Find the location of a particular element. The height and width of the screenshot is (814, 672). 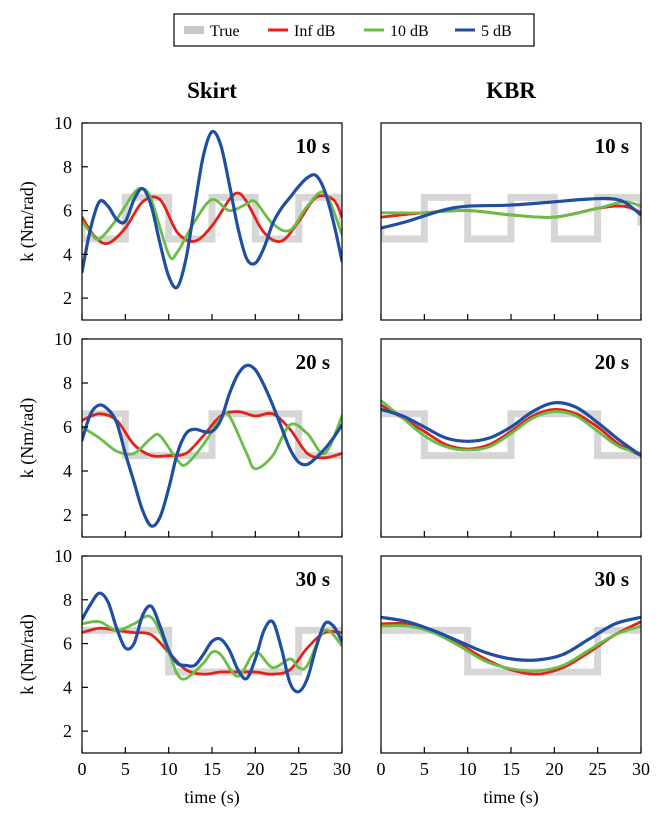

column-title-kbr: KBR is located at coordinates (511, 90).